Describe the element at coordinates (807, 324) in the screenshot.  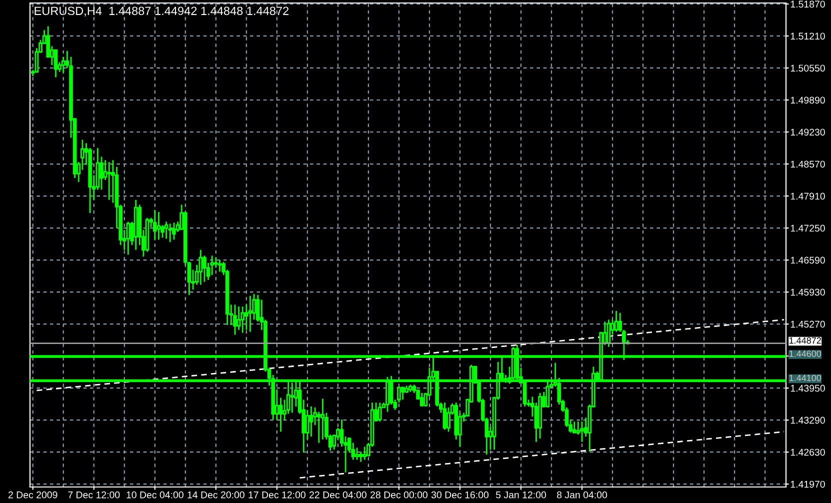
I see `y-tick-label: 1.45270` at that location.